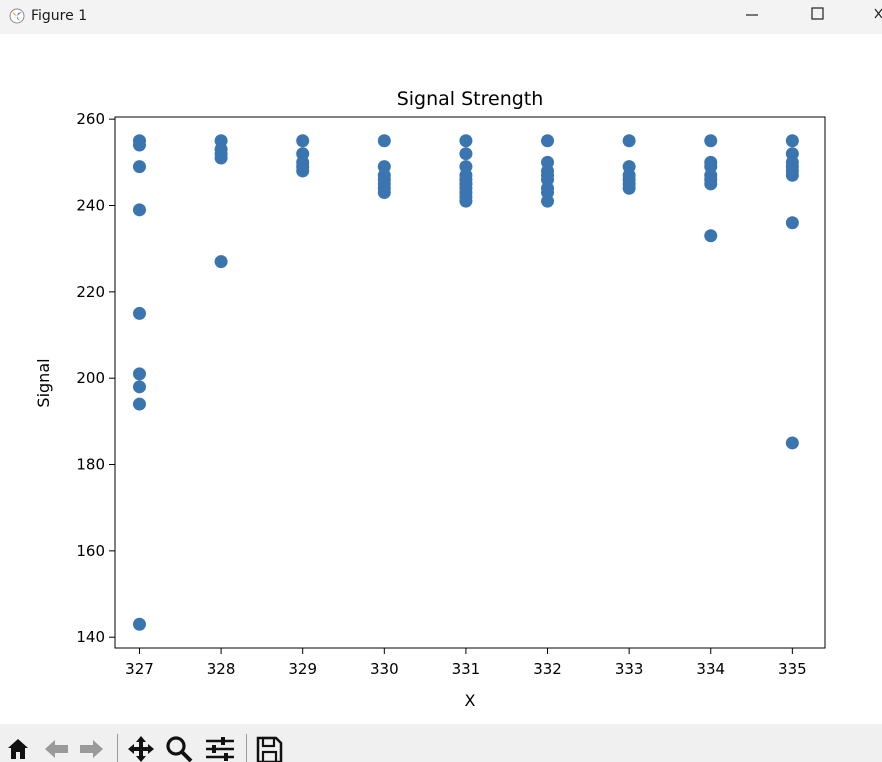  I want to click on zoom-button, so click(179, 748).